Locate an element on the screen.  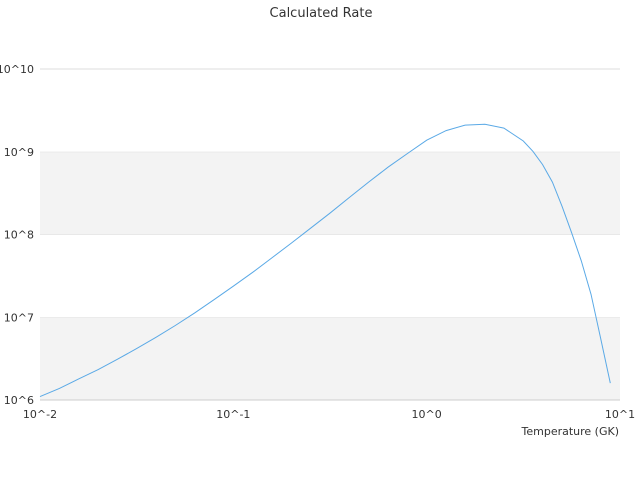
y-tick-labels: 10^6 10^7 10^8 10^9 10^10 is located at coordinates (17, 235).